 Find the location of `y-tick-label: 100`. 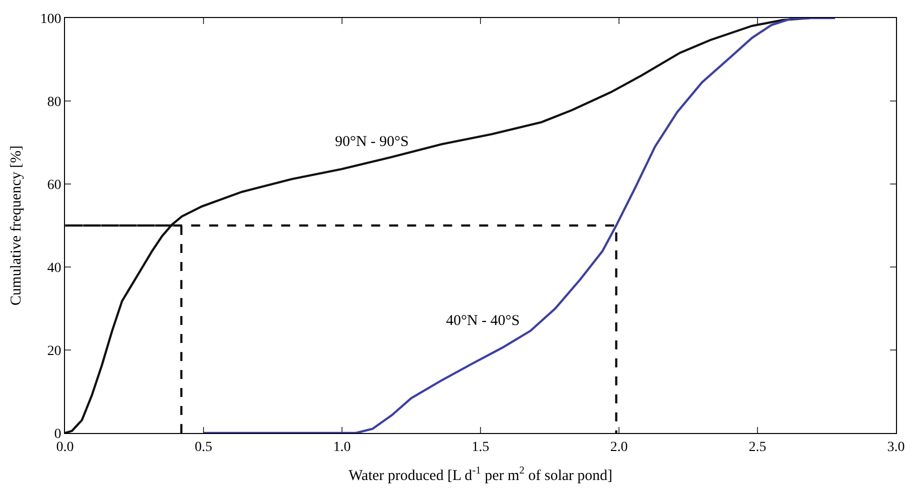

y-tick-label: 100 is located at coordinates (51, 19).